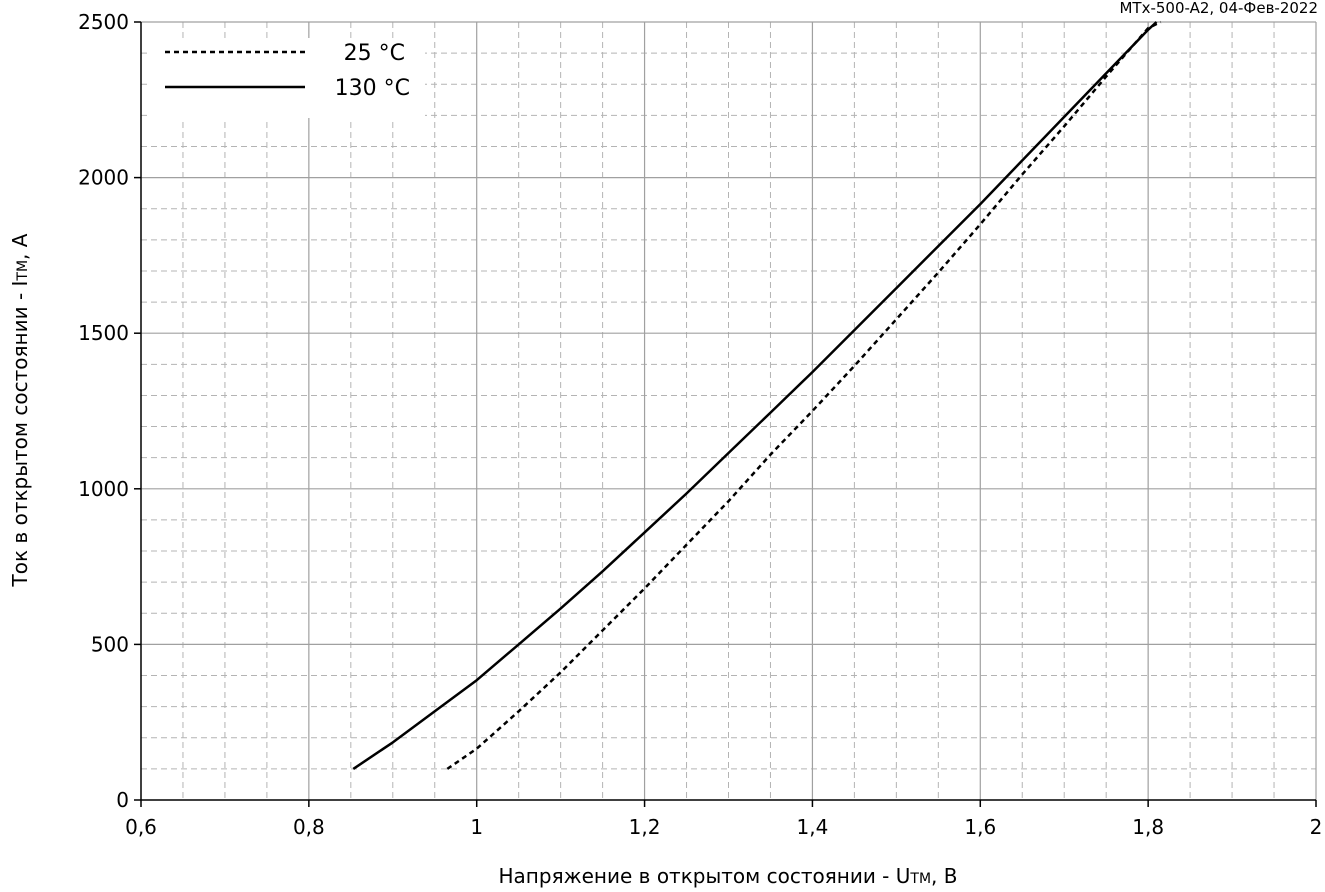  Describe the element at coordinates (1316, 827) in the screenshot. I see `x-tick-label: 2` at that location.